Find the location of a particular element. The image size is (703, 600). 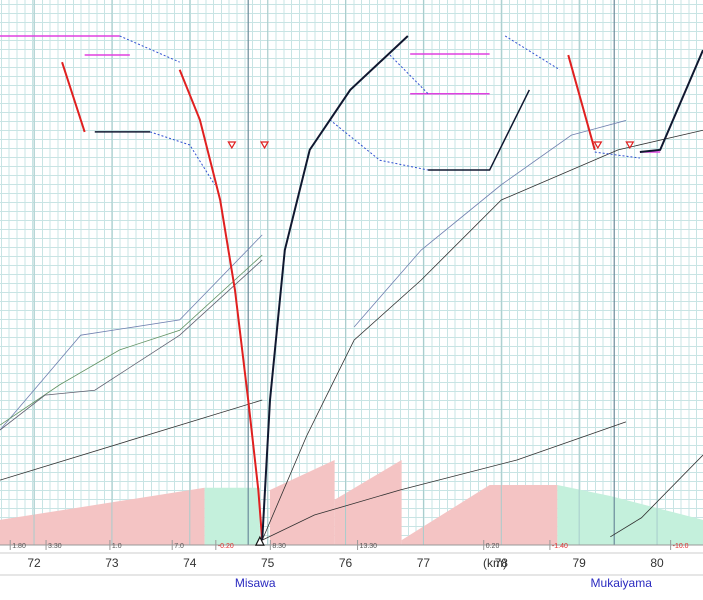

x-tick-label: 73 is located at coordinates (112, 563).